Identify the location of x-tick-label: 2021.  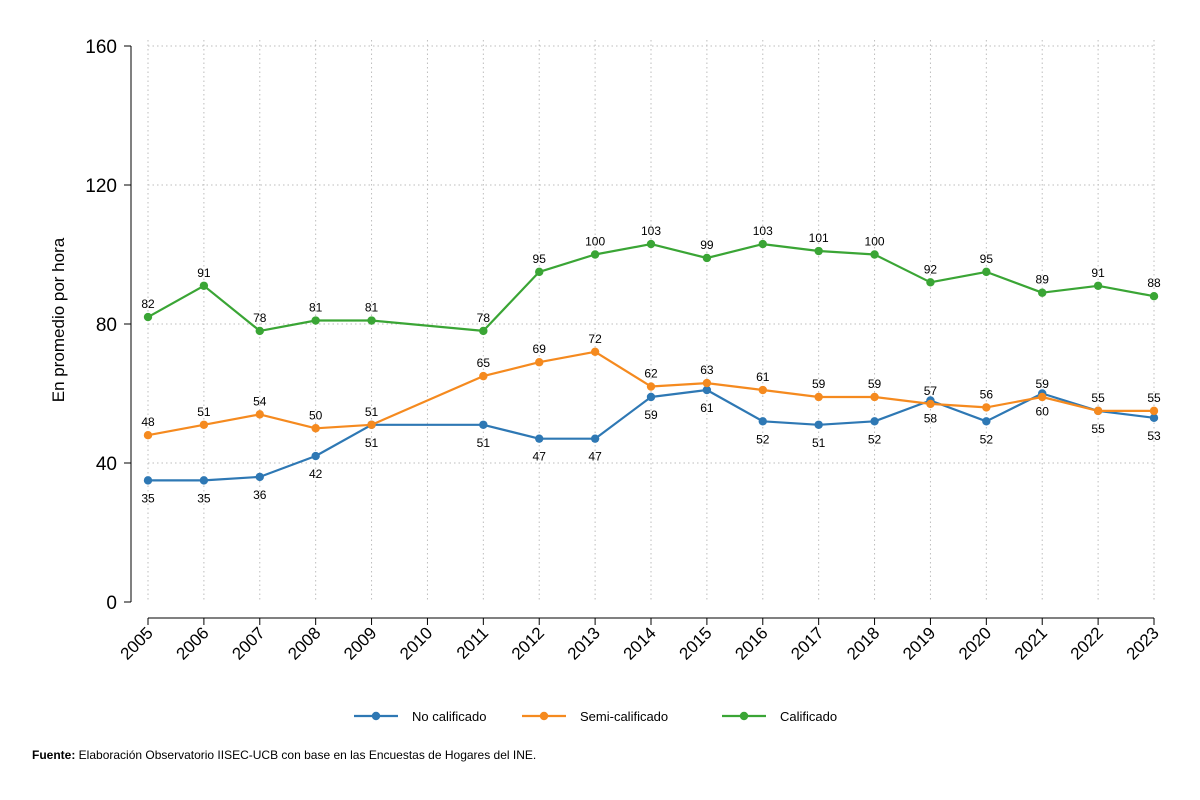
(1031, 643).